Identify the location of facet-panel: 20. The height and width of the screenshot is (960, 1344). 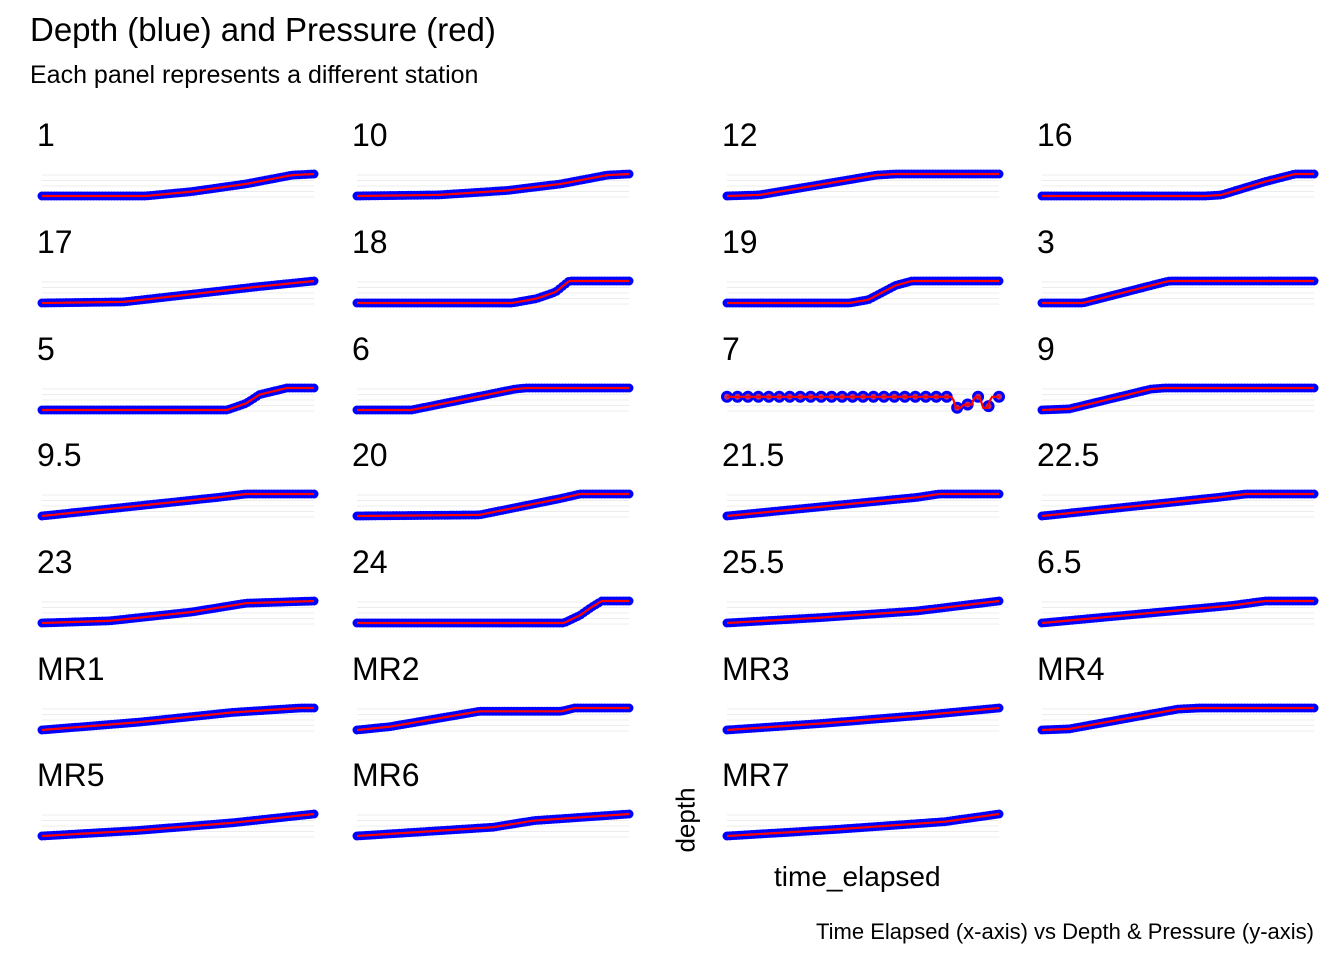
(489, 483).